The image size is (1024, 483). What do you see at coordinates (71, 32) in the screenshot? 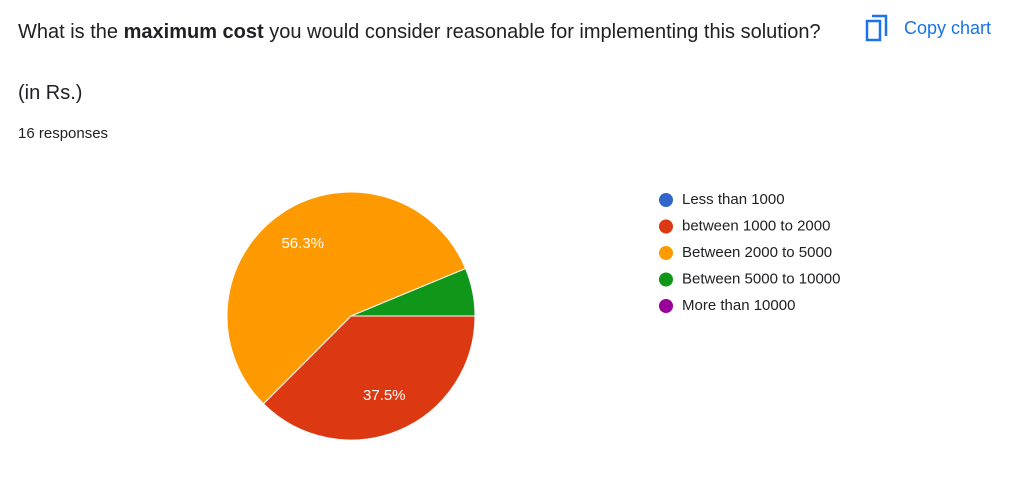
I see `title-text: What is the` at bounding box center [71, 32].